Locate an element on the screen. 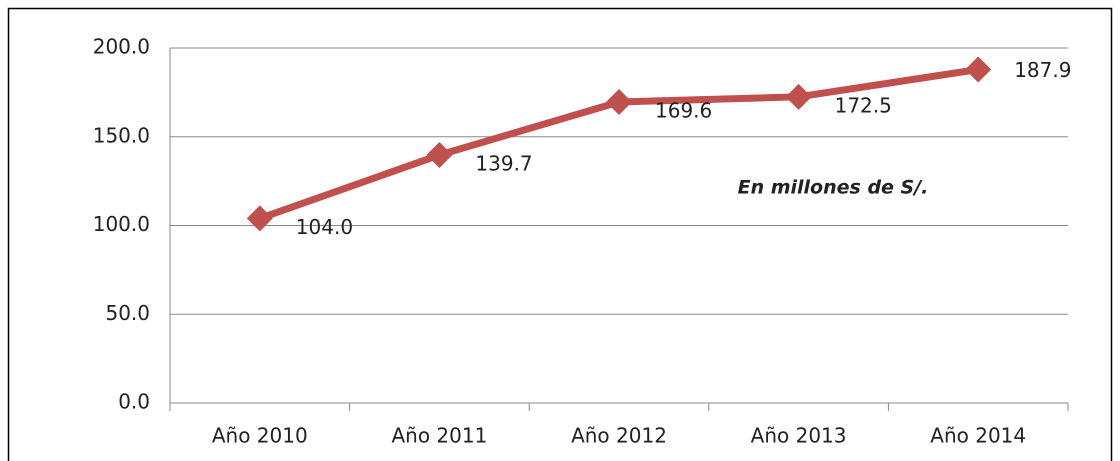 The image size is (1120, 461). data-label: 139.7 is located at coordinates (503, 164).